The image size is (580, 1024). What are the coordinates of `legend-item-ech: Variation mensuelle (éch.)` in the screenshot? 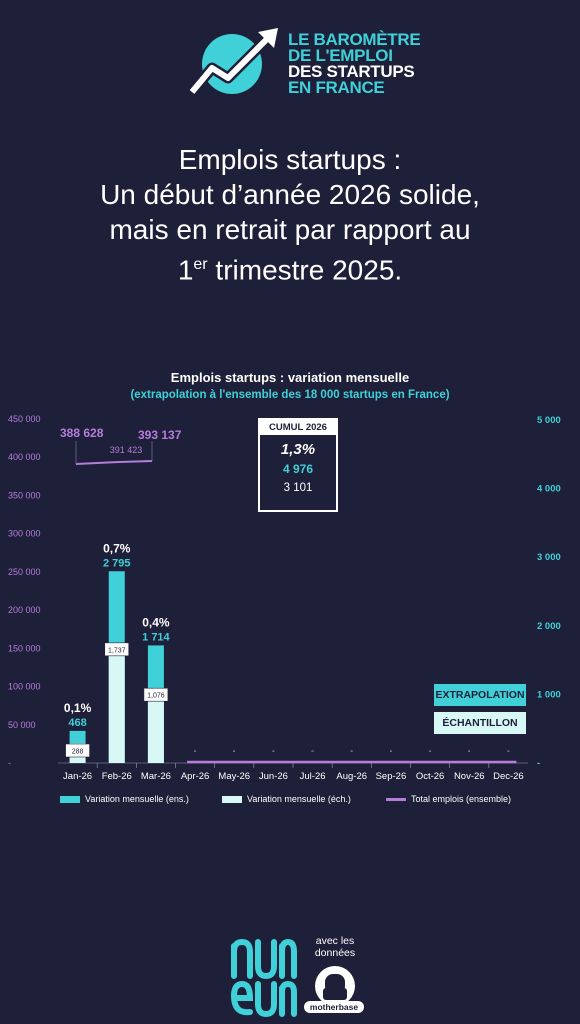 It's located at (286, 799).